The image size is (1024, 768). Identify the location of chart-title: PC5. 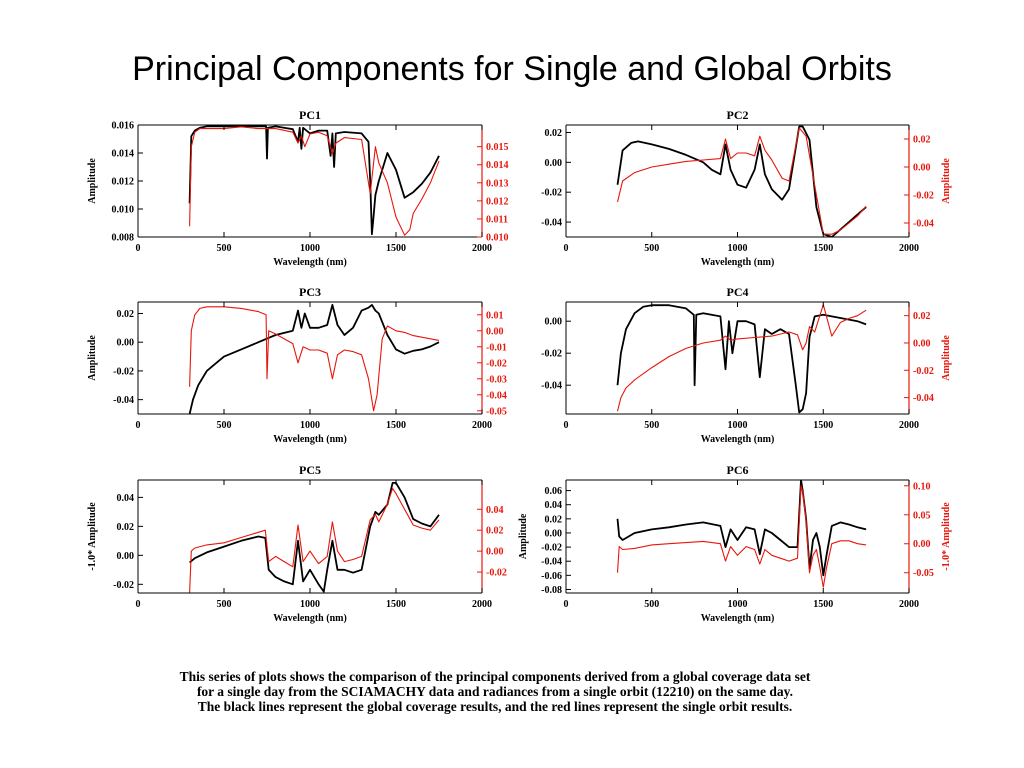
(310, 470).